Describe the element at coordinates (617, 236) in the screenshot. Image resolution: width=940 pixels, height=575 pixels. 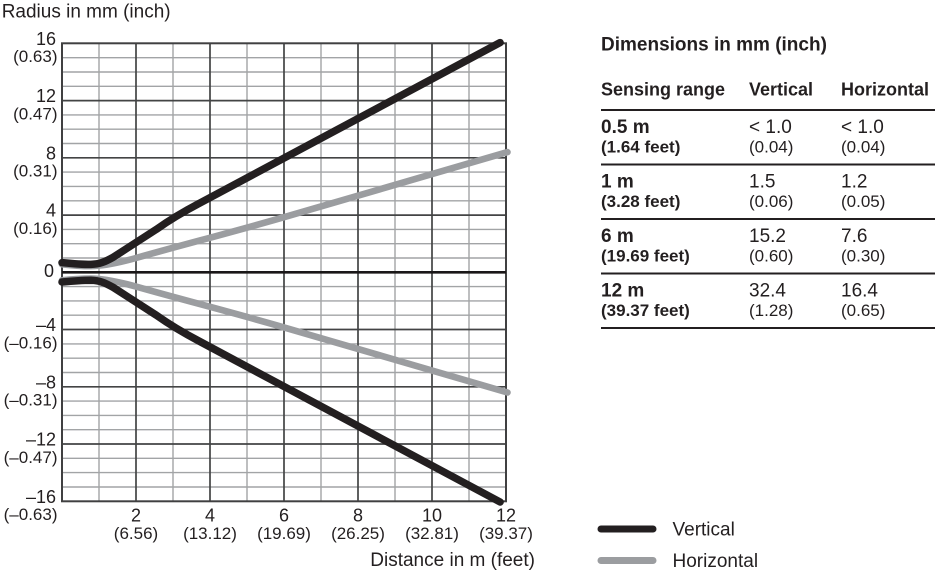
I see `svg-text: 6 m` at that location.